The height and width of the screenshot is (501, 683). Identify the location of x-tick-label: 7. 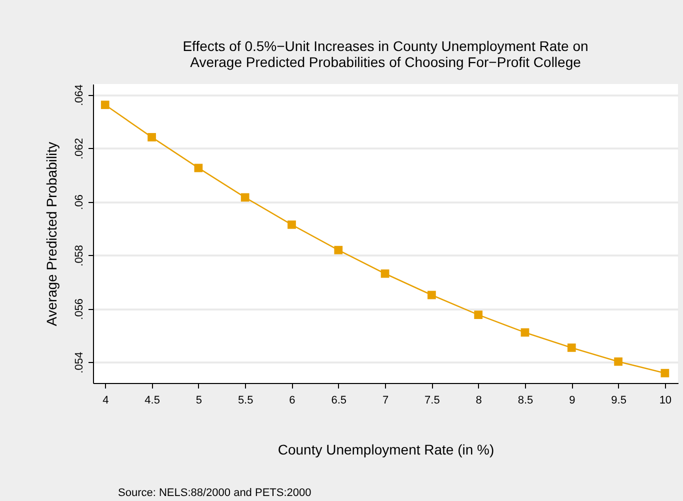
(385, 400).